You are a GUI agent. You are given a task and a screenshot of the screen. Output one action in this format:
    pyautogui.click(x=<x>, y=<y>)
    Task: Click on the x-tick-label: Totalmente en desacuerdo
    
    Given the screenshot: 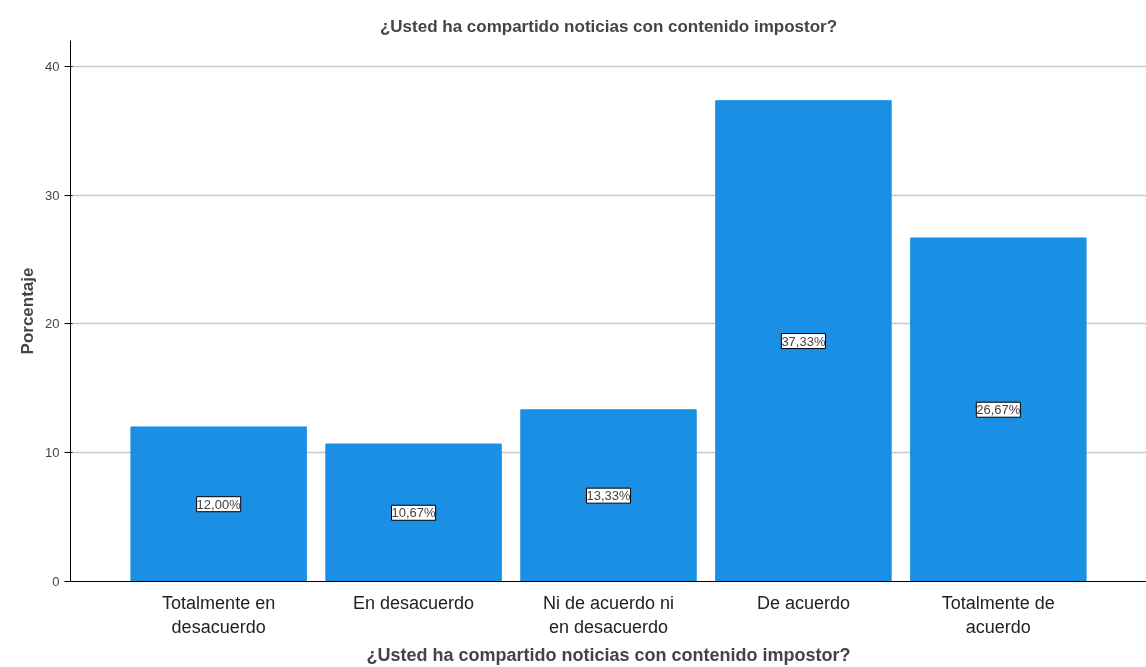 What is the action you would take?
    pyautogui.click(x=219, y=614)
    